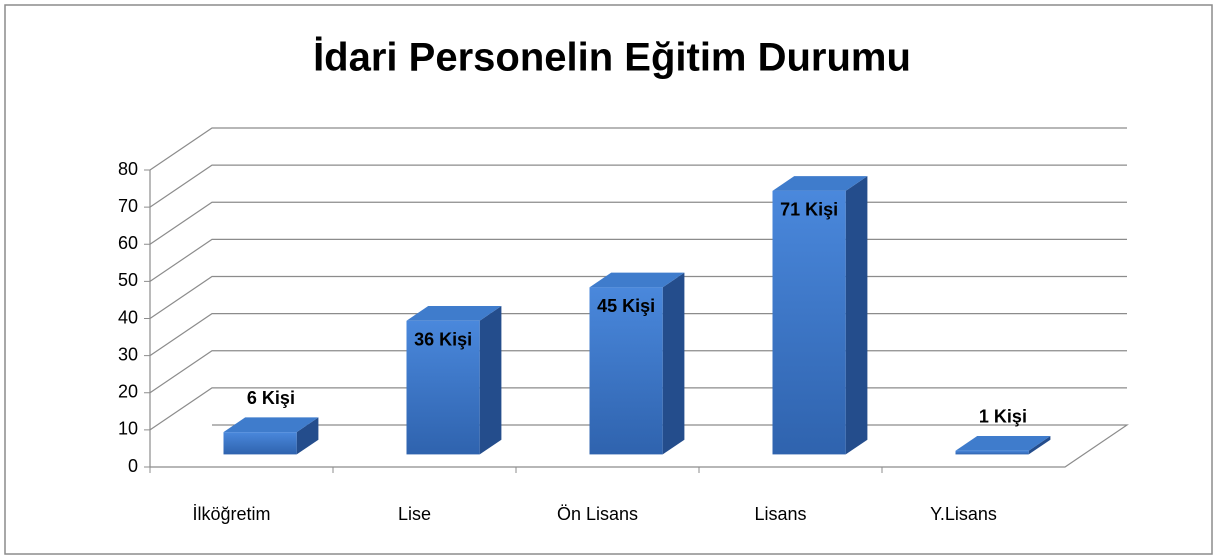  Describe the element at coordinates (780, 514) in the screenshot. I see `x-tick-label: Lisans` at that location.